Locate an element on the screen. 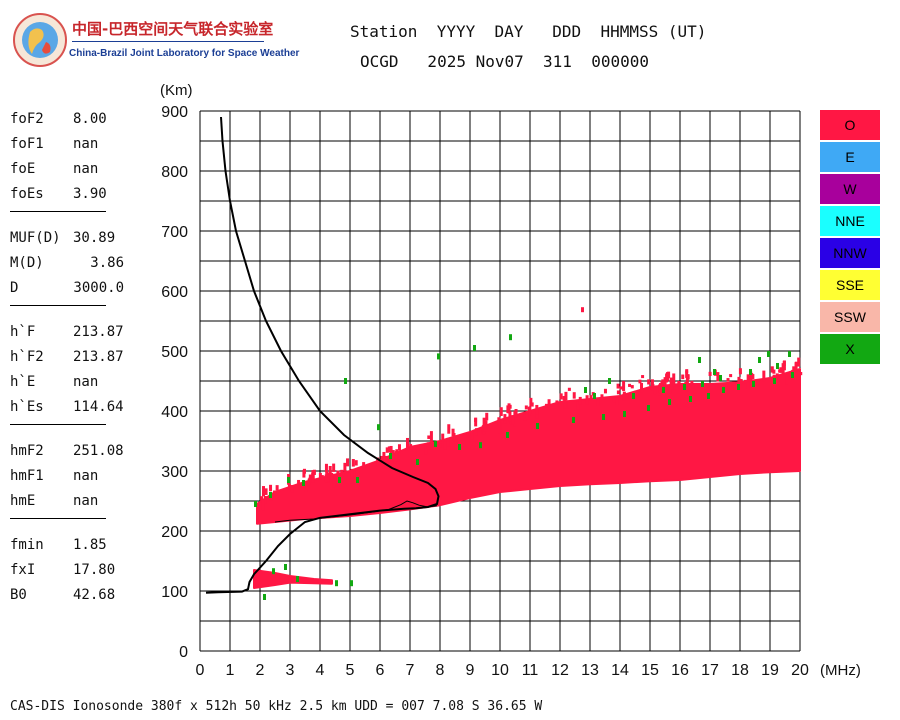  x-tick-label: 17 is located at coordinates (710, 670).